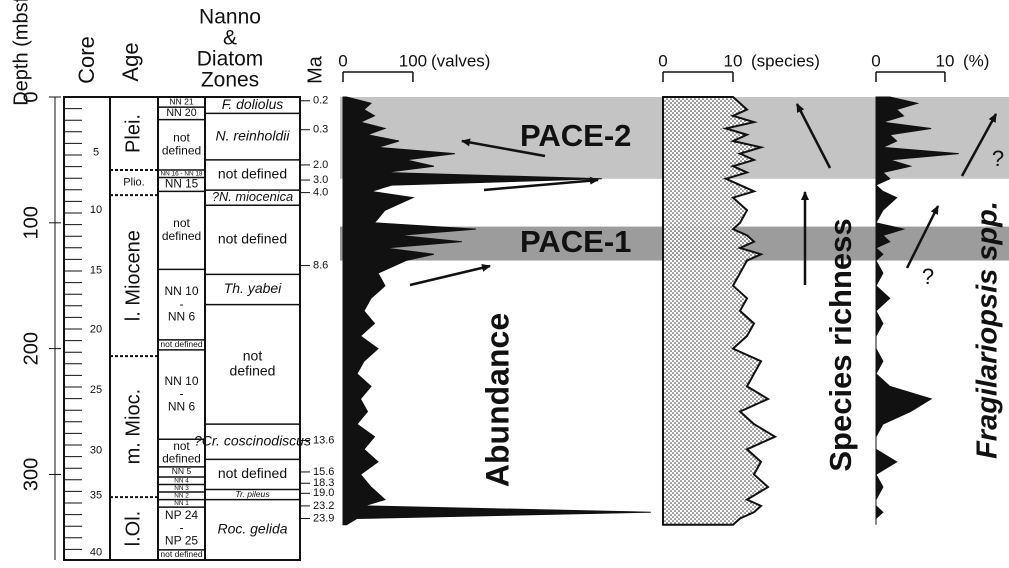 This screenshot has height=568, width=1009. I want to click on zone-label: NN 2, so click(181, 496).